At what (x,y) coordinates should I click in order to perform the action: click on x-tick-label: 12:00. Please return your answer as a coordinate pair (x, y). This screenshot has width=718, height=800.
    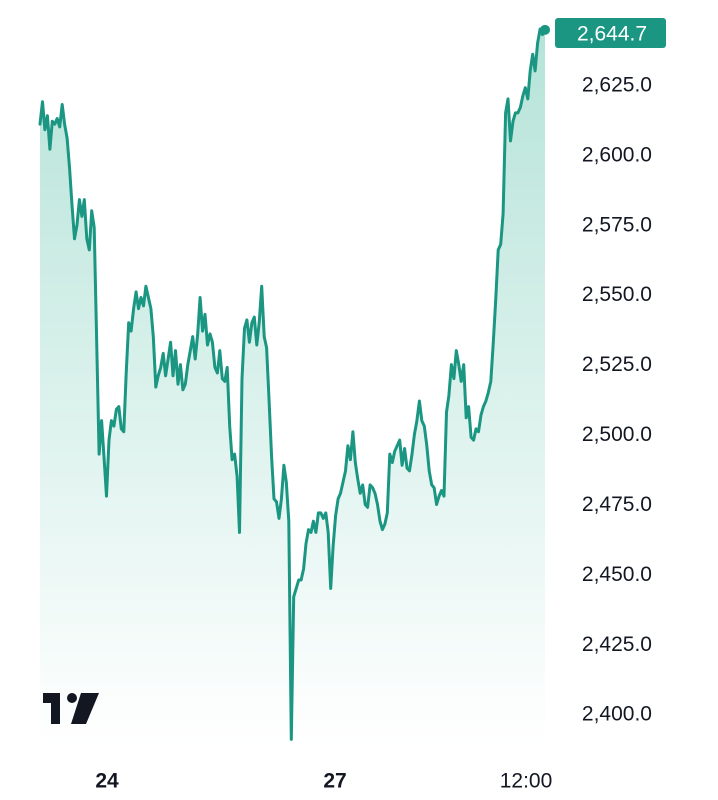
    Looking at the image, I should click on (526, 781).